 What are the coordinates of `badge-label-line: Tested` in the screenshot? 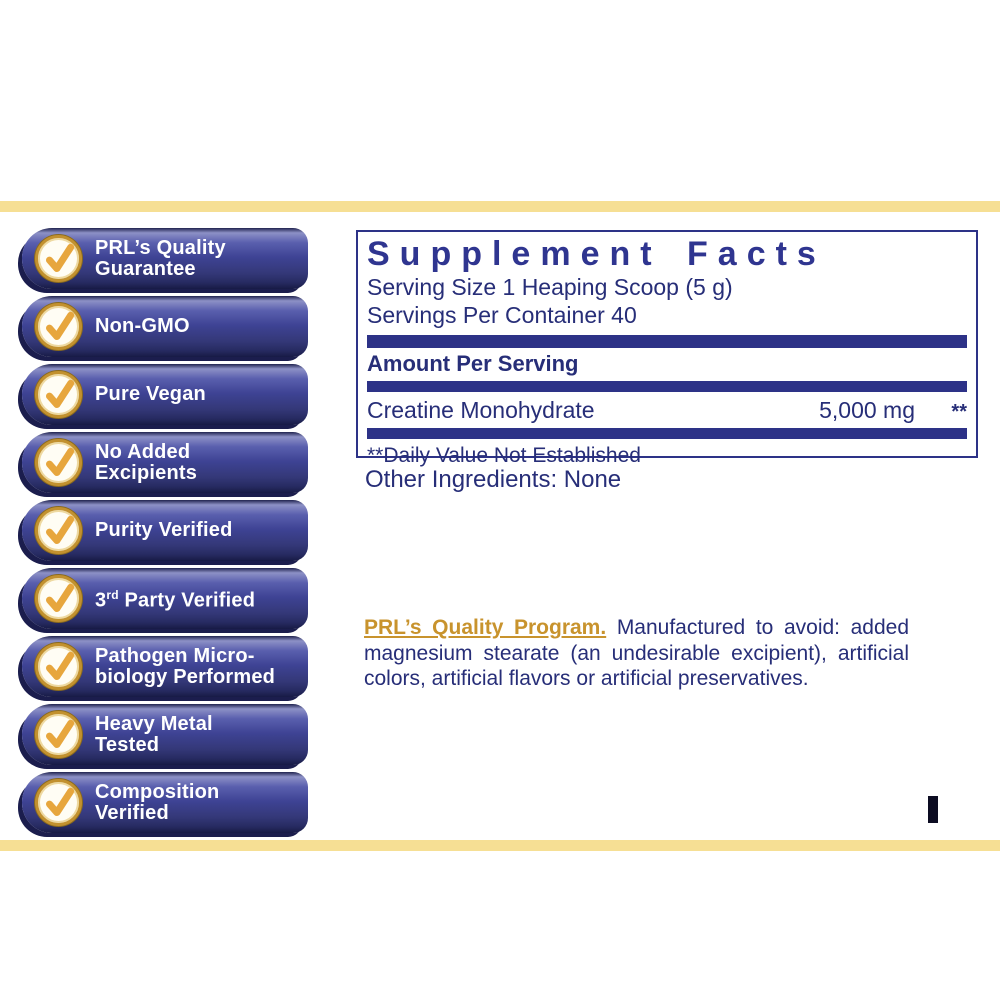 It's located at (127, 744).